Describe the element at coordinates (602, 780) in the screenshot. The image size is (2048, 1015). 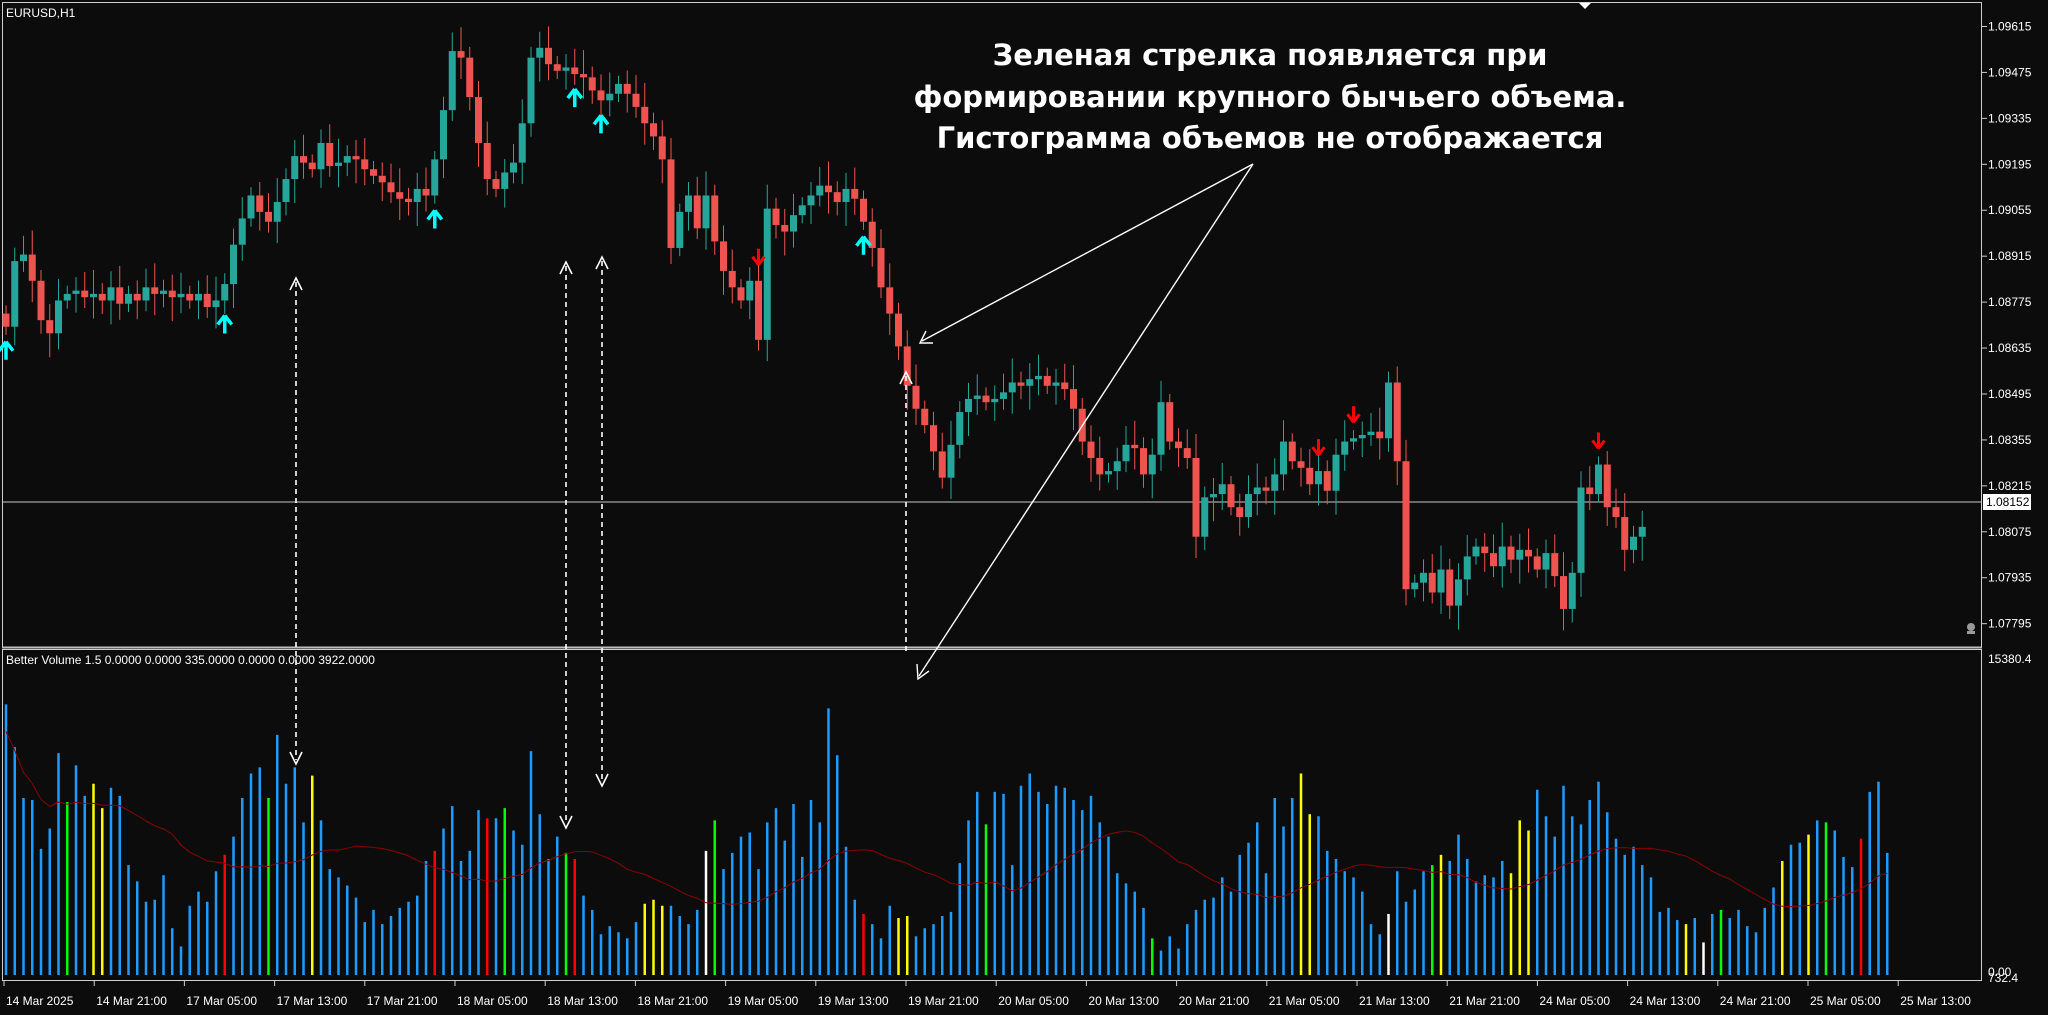
I see `link-arrow-3-head-bottom` at that location.